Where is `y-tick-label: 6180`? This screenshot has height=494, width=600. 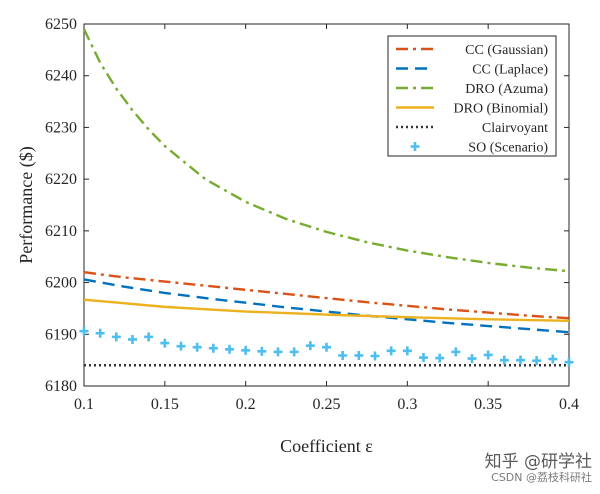 y-tick-label: 6180 is located at coordinates (61, 386).